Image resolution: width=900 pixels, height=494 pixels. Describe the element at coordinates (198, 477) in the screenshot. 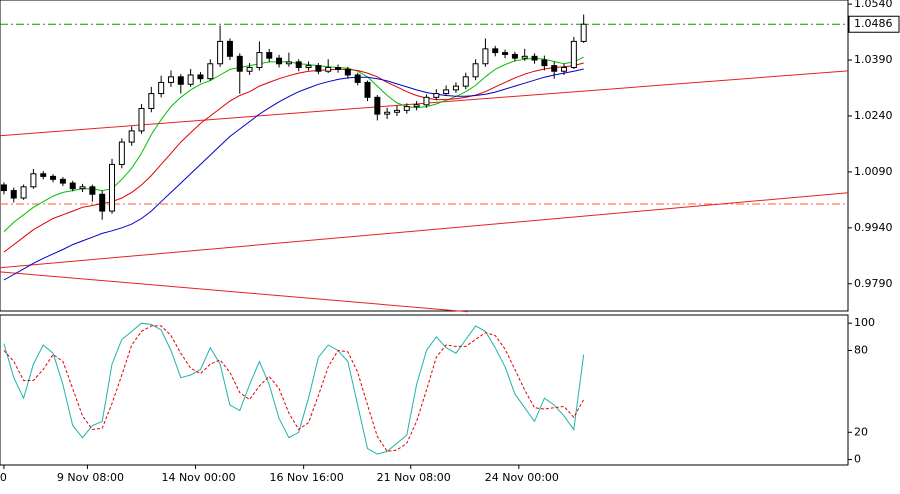

I see `x-tick-label: 14 Nov 00:00` at that location.